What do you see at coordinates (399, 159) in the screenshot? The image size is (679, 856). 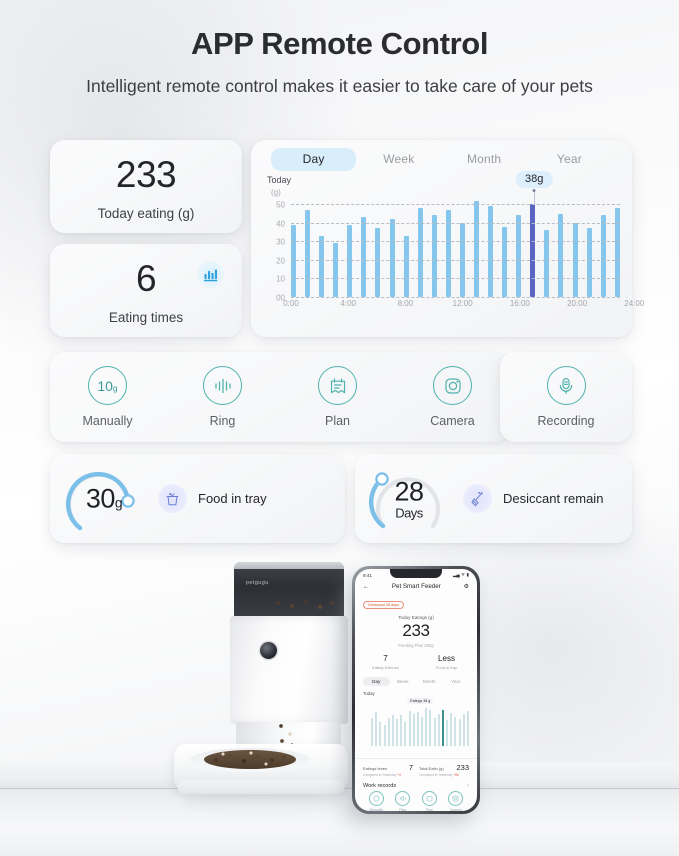 I see `tab-week: Week` at bounding box center [399, 159].